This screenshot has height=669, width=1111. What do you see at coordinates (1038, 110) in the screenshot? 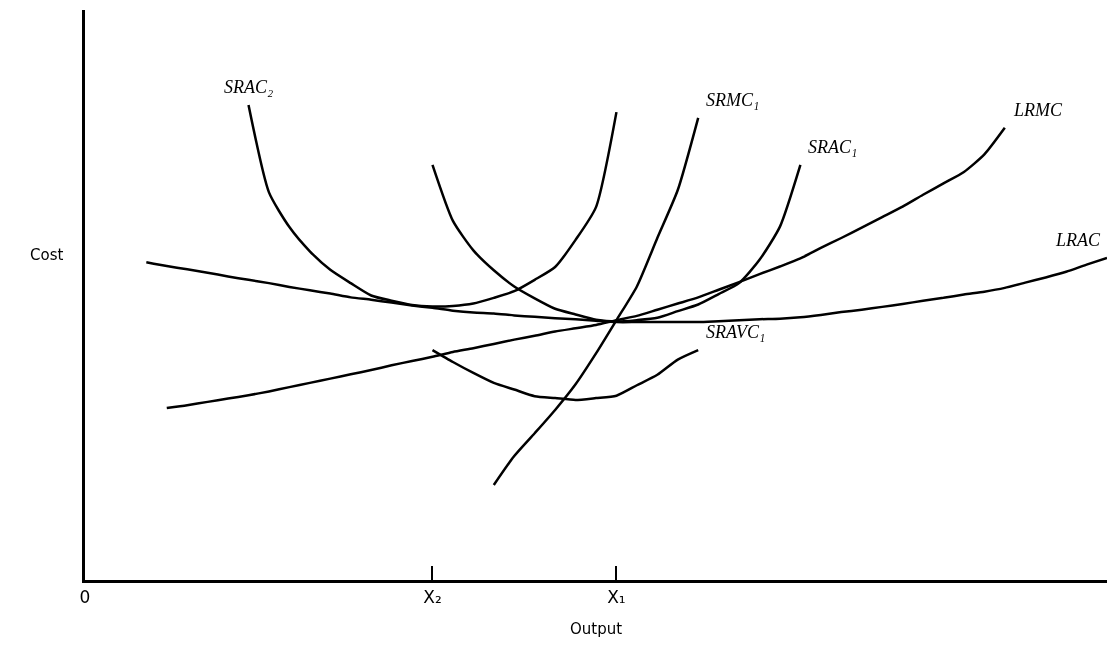
I see `series-label: LRMC` at bounding box center [1038, 110].